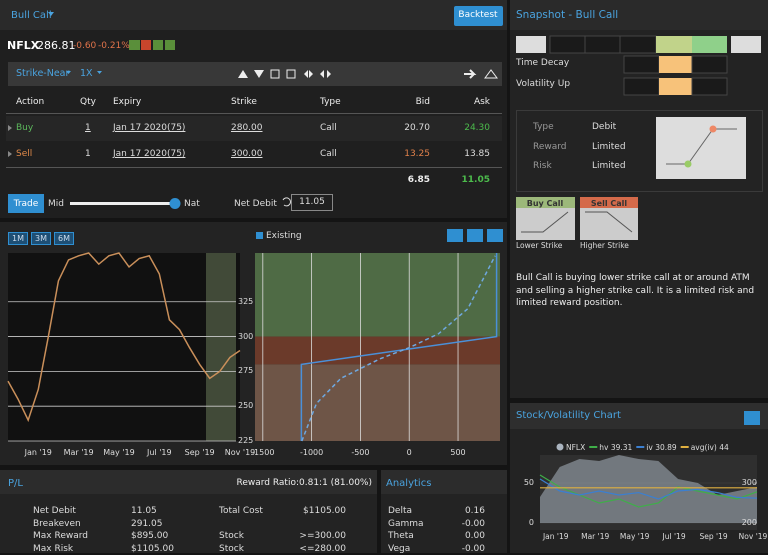 This screenshot has width=768, height=555. What do you see at coordinates (322, 548) in the screenshot?
I see `label: <=280.00` at bounding box center [322, 548].